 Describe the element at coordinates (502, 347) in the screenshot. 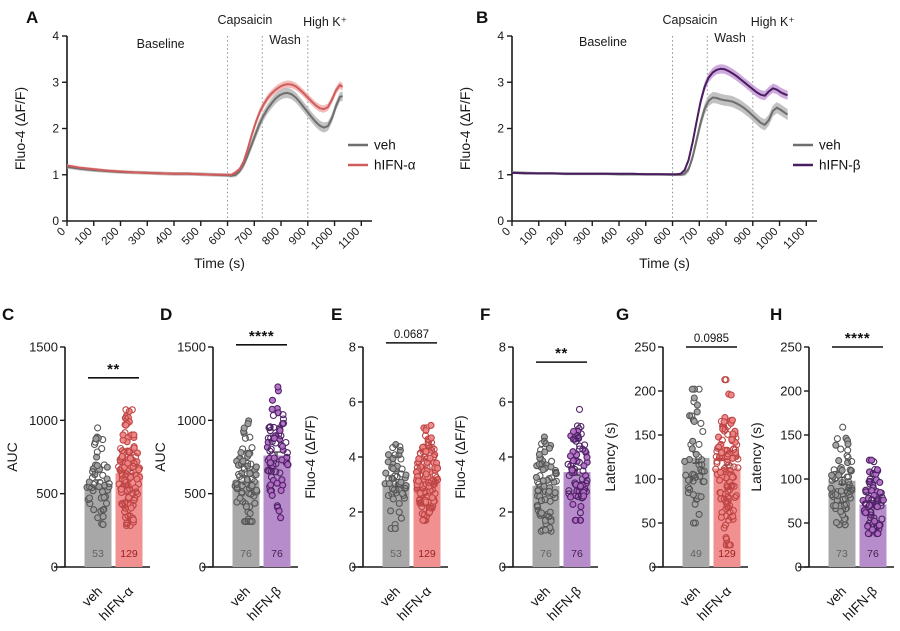

I see `y-tick-label: 8` at that location.